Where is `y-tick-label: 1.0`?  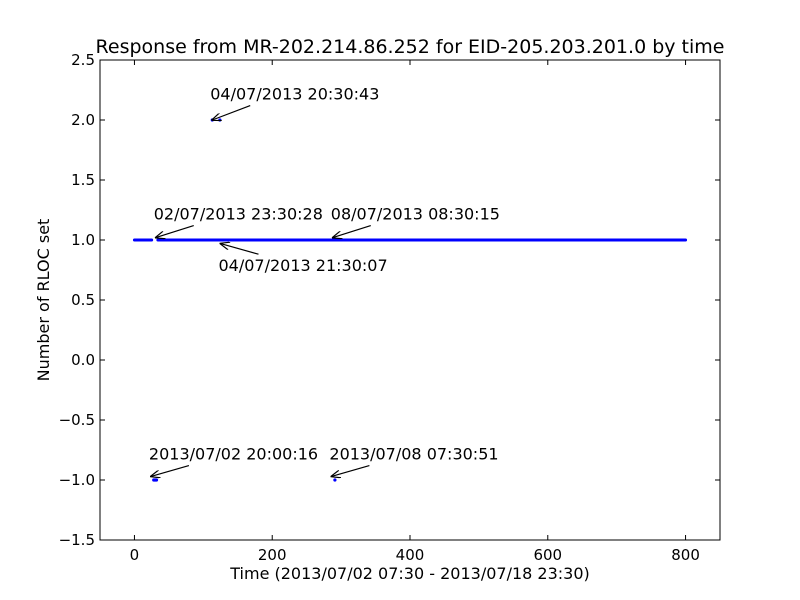 y-tick-label: 1.0 is located at coordinates (83, 240).